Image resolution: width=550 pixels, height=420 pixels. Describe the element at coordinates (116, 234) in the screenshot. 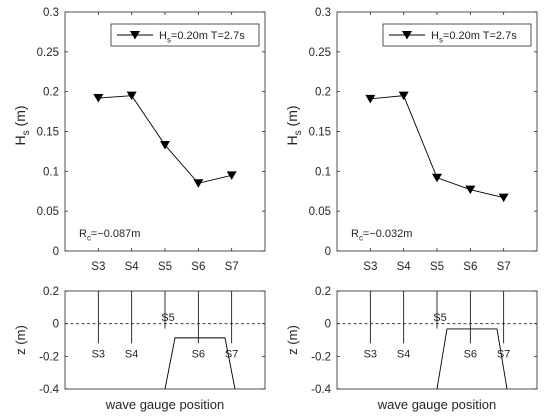

I see `rc-annotation-rest: =−0.087m` at that location.